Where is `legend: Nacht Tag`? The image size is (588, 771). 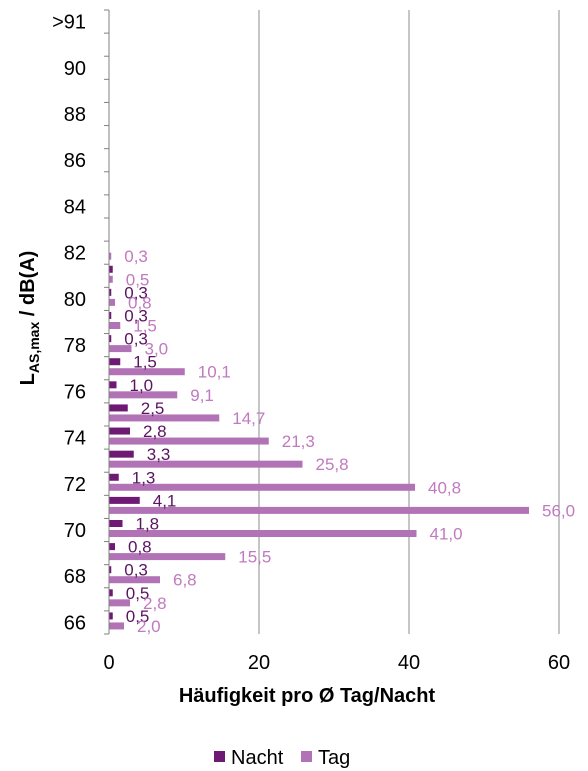
legend: Nacht Tag is located at coordinates (282, 758).